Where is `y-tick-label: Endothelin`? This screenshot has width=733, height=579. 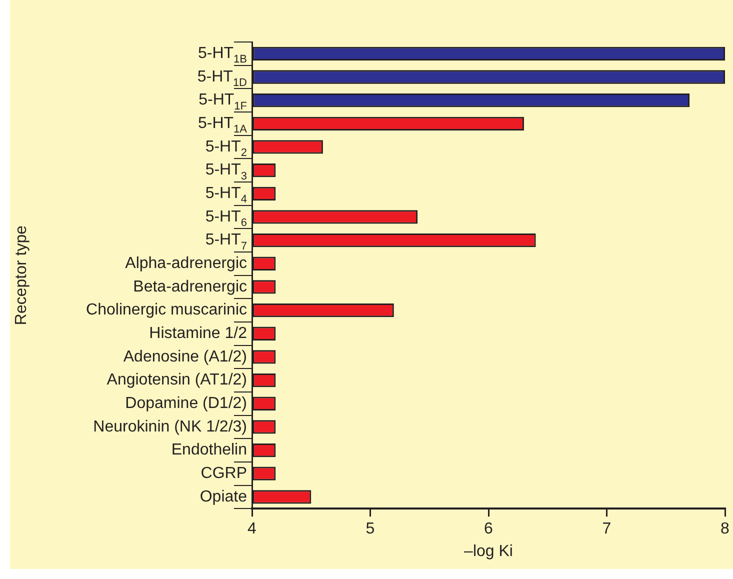
y-tick-label: Endothelin is located at coordinates (209, 450).